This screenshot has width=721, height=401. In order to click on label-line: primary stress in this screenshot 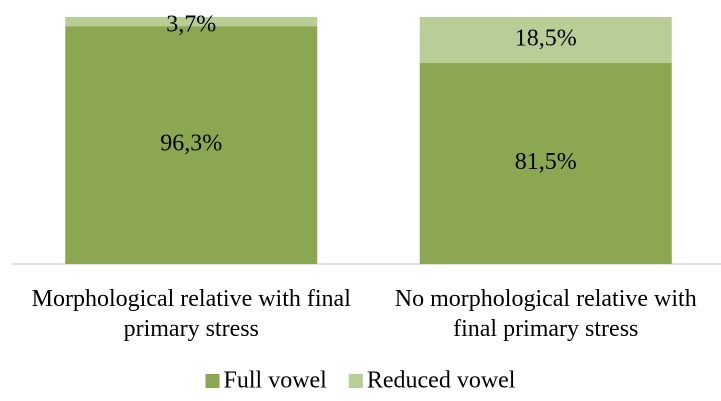, I will do `click(191, 329)`.